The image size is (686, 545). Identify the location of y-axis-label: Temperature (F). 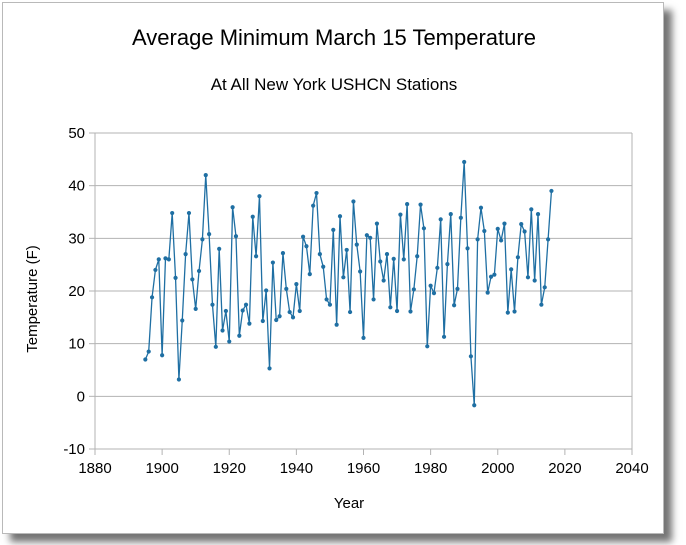
(32, 299).